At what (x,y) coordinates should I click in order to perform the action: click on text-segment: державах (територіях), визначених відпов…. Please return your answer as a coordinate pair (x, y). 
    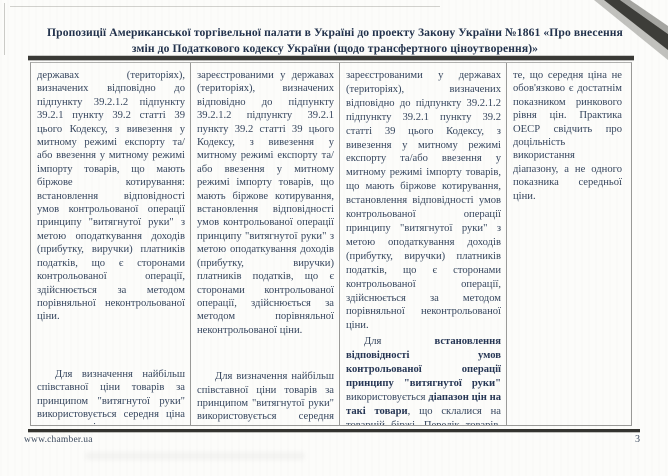
    Looking at the image, I should click on (111, 196).